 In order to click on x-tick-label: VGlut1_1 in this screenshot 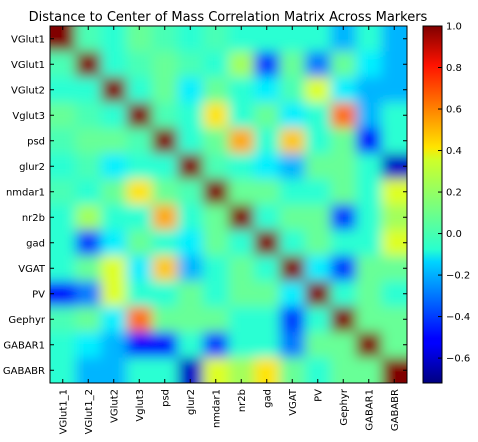, I will do `click(63, 411)`.